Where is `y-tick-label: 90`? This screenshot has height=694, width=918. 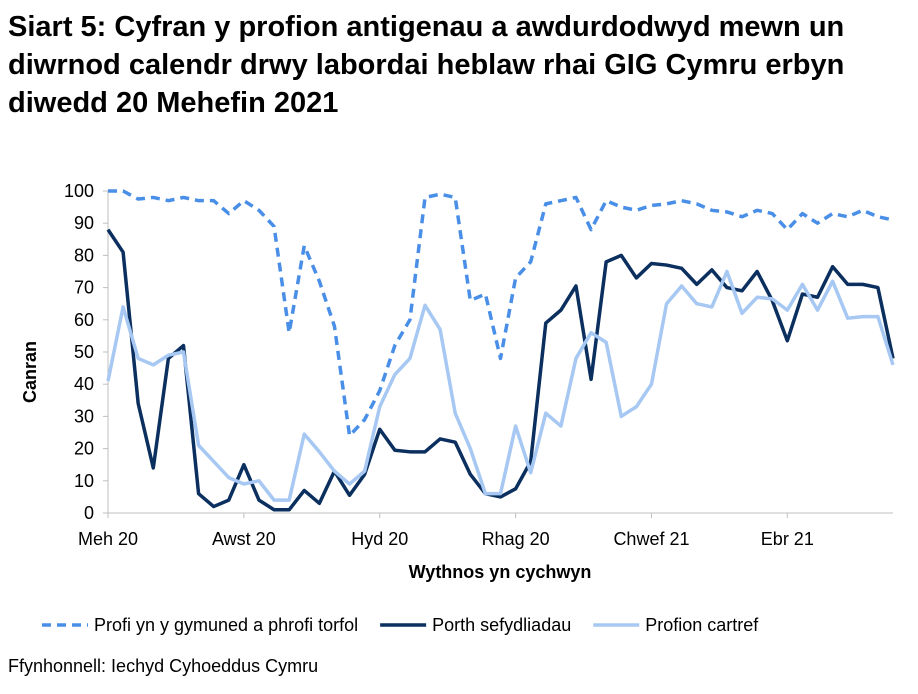
y-tick-label: 90 is located at coordinates (84, 223).